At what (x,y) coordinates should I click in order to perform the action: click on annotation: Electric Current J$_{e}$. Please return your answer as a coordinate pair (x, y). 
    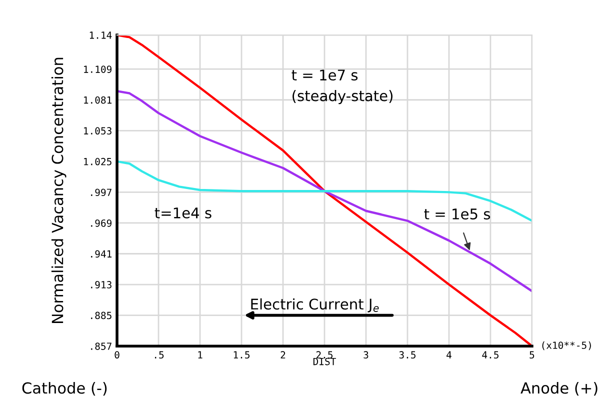
    Looking at the image, I should click on (315, 305).